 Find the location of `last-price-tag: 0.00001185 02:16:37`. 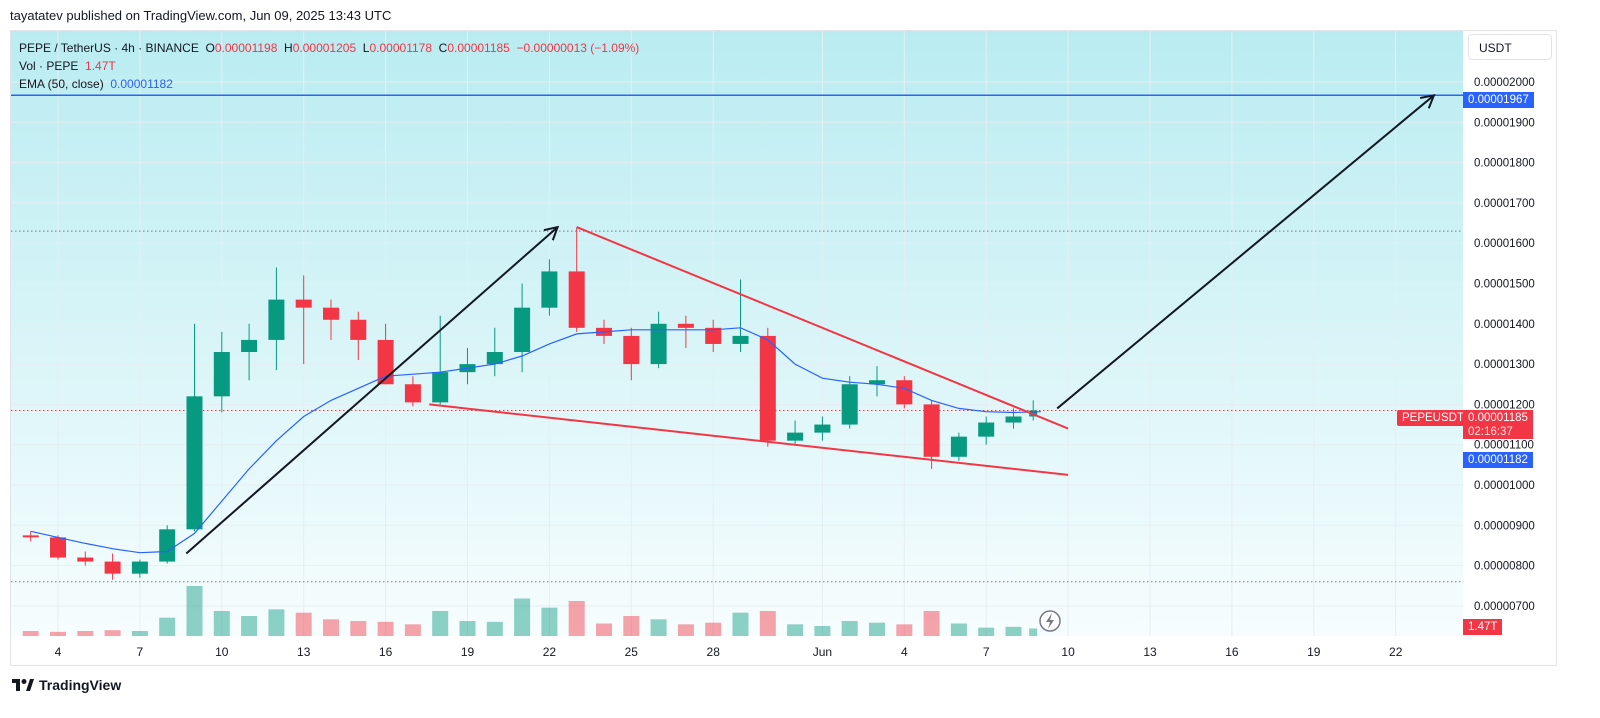

last-price-tag: 0.00001185 02:16:37 is located at coordinates (1498, 424).